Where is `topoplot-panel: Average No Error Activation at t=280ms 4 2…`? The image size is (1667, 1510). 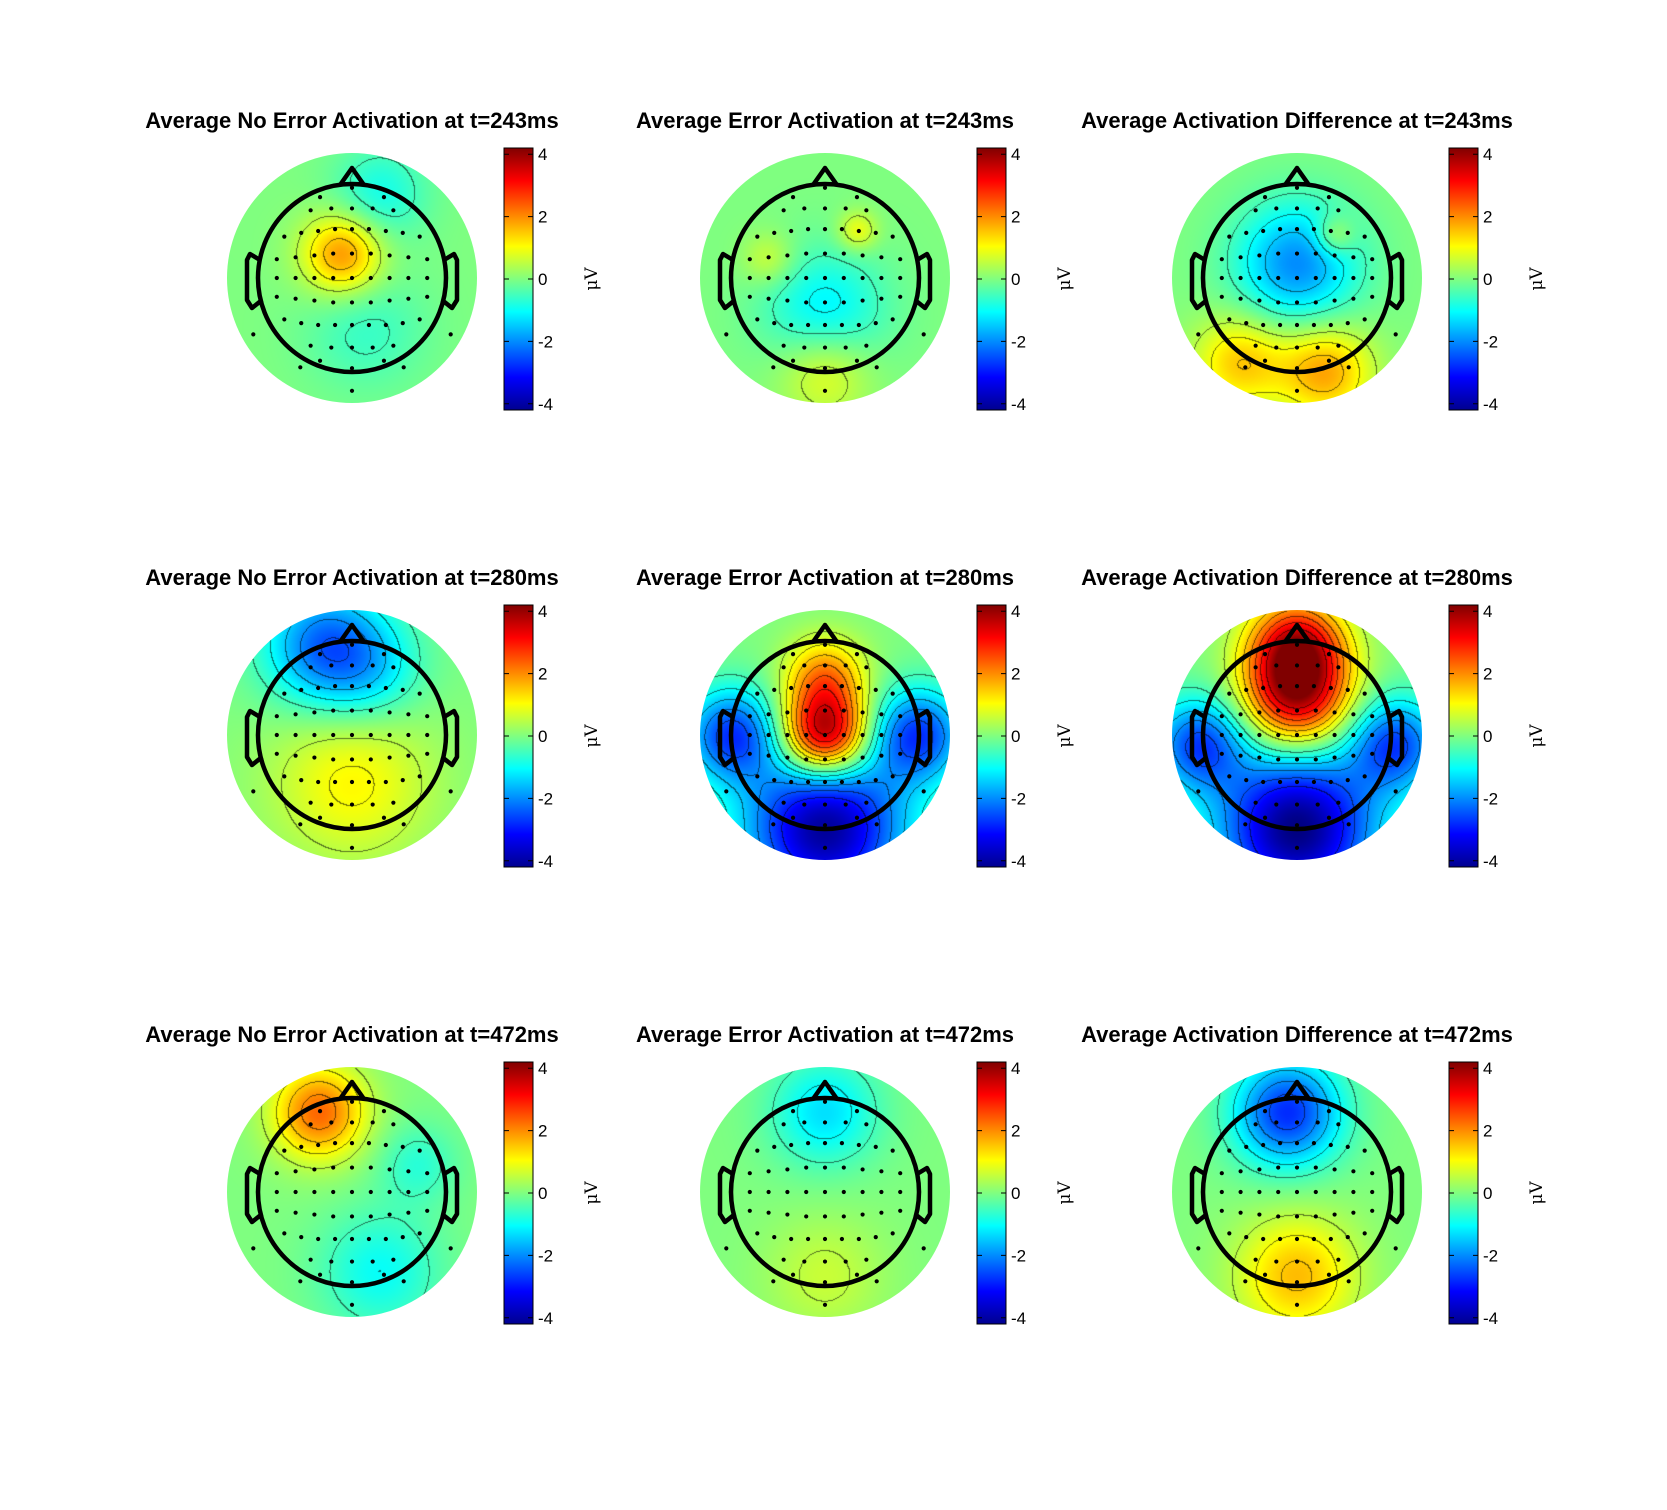 topoplot-panel: Average No Error Activation at t=280ms 4 2… is located at coordinates (373, 718).